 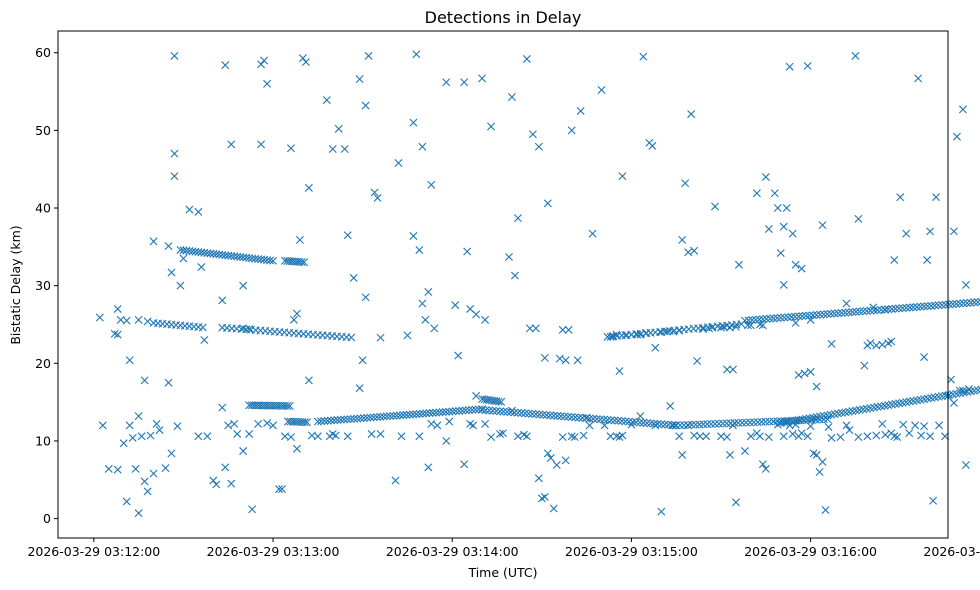 What do you see at coordinates (43, 440) in the screenshot?
I see `y-tick-label: 10` at bounding box center [43, 440].